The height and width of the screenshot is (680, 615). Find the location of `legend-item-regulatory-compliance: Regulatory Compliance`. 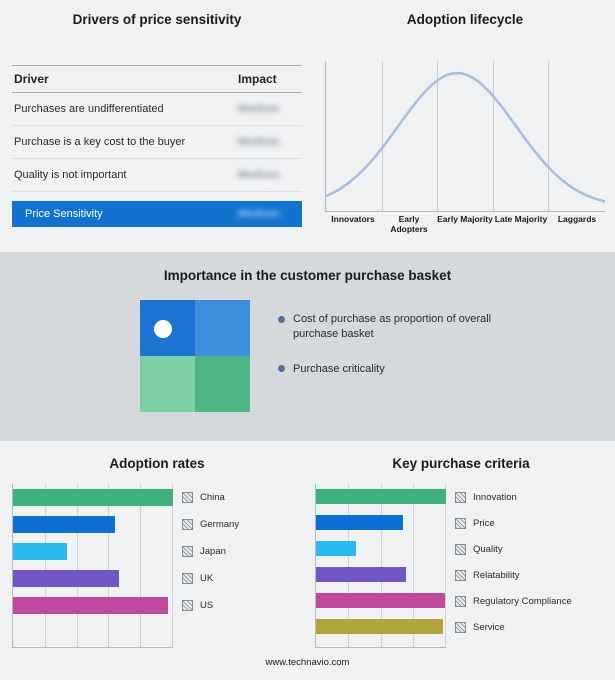

legend-item-regulatory-compliance: Regulatory Compliance is located at coordinates (513, 601).